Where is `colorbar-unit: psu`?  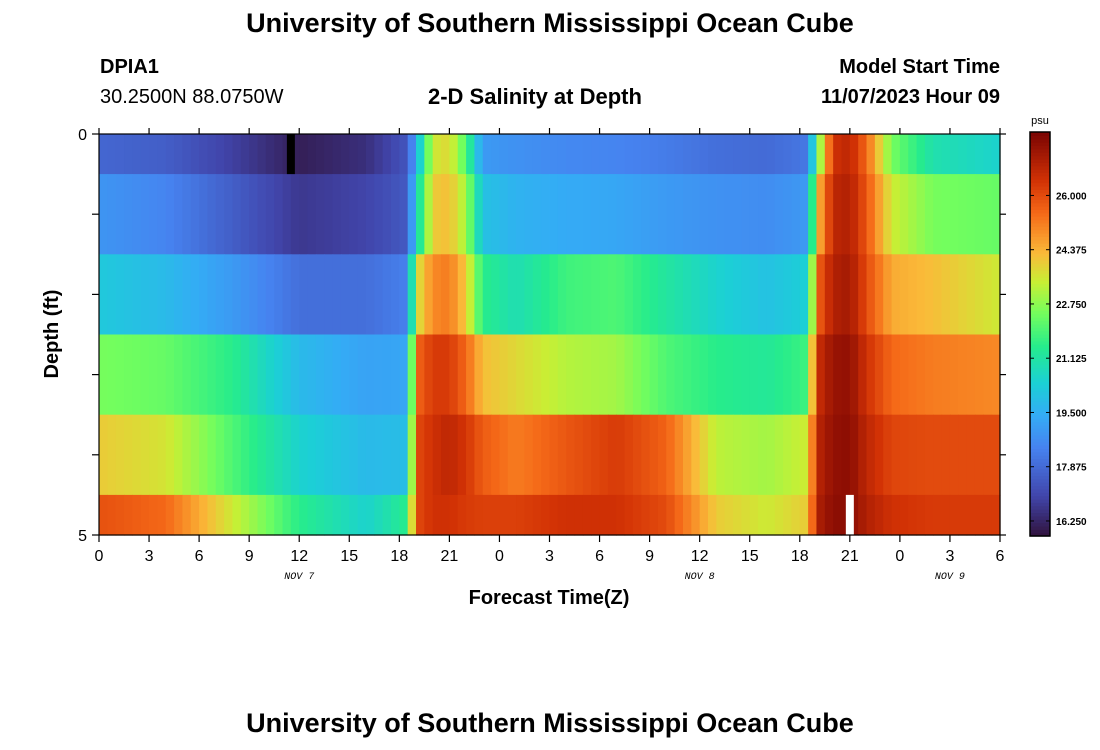
colorbar-unit: psu is located at coordinates (1040, 121).